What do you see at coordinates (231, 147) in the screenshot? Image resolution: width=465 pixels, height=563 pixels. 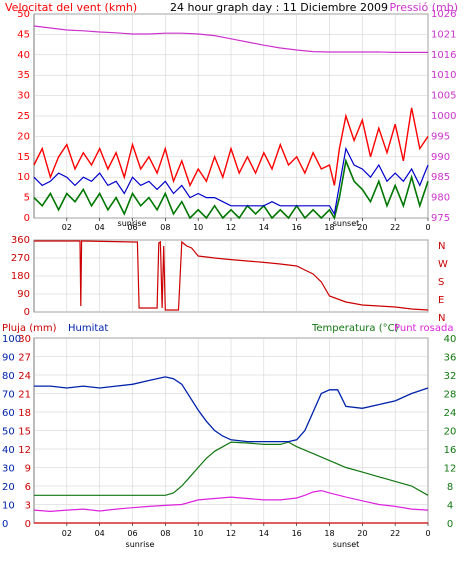 I see `wind-gust-line` at bounding box center [231, 147].